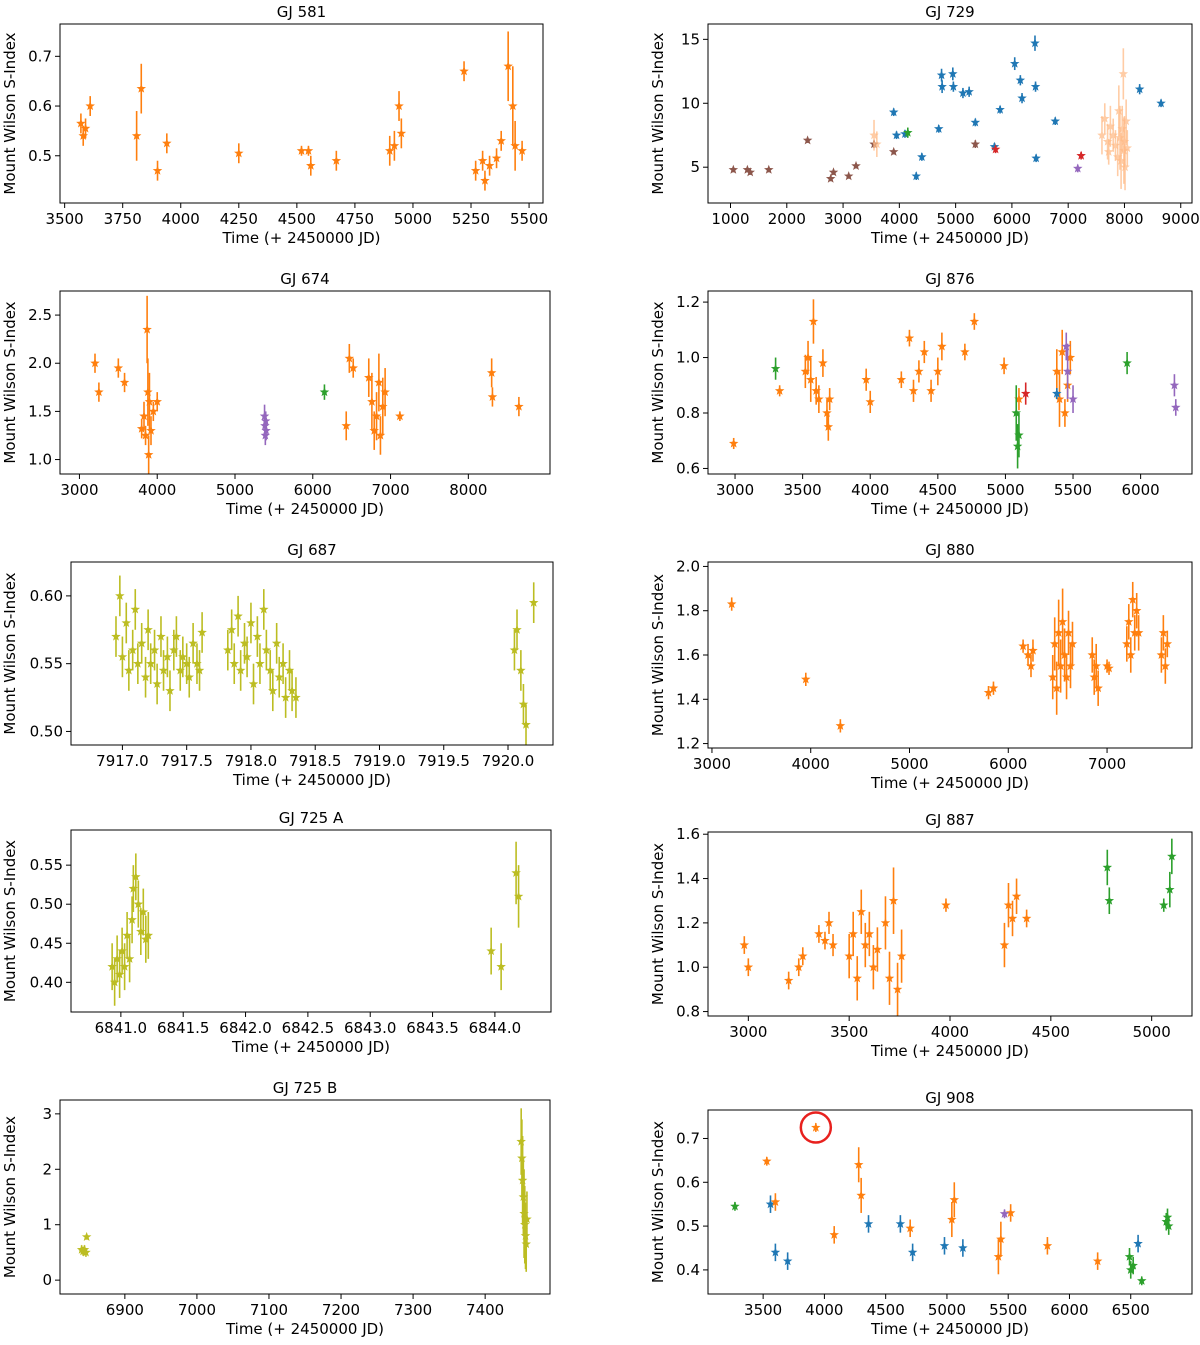 The height and width of the screenshot is (1345, 1200). I want to click on x-tick-label: 7300, so click(413, 1310).